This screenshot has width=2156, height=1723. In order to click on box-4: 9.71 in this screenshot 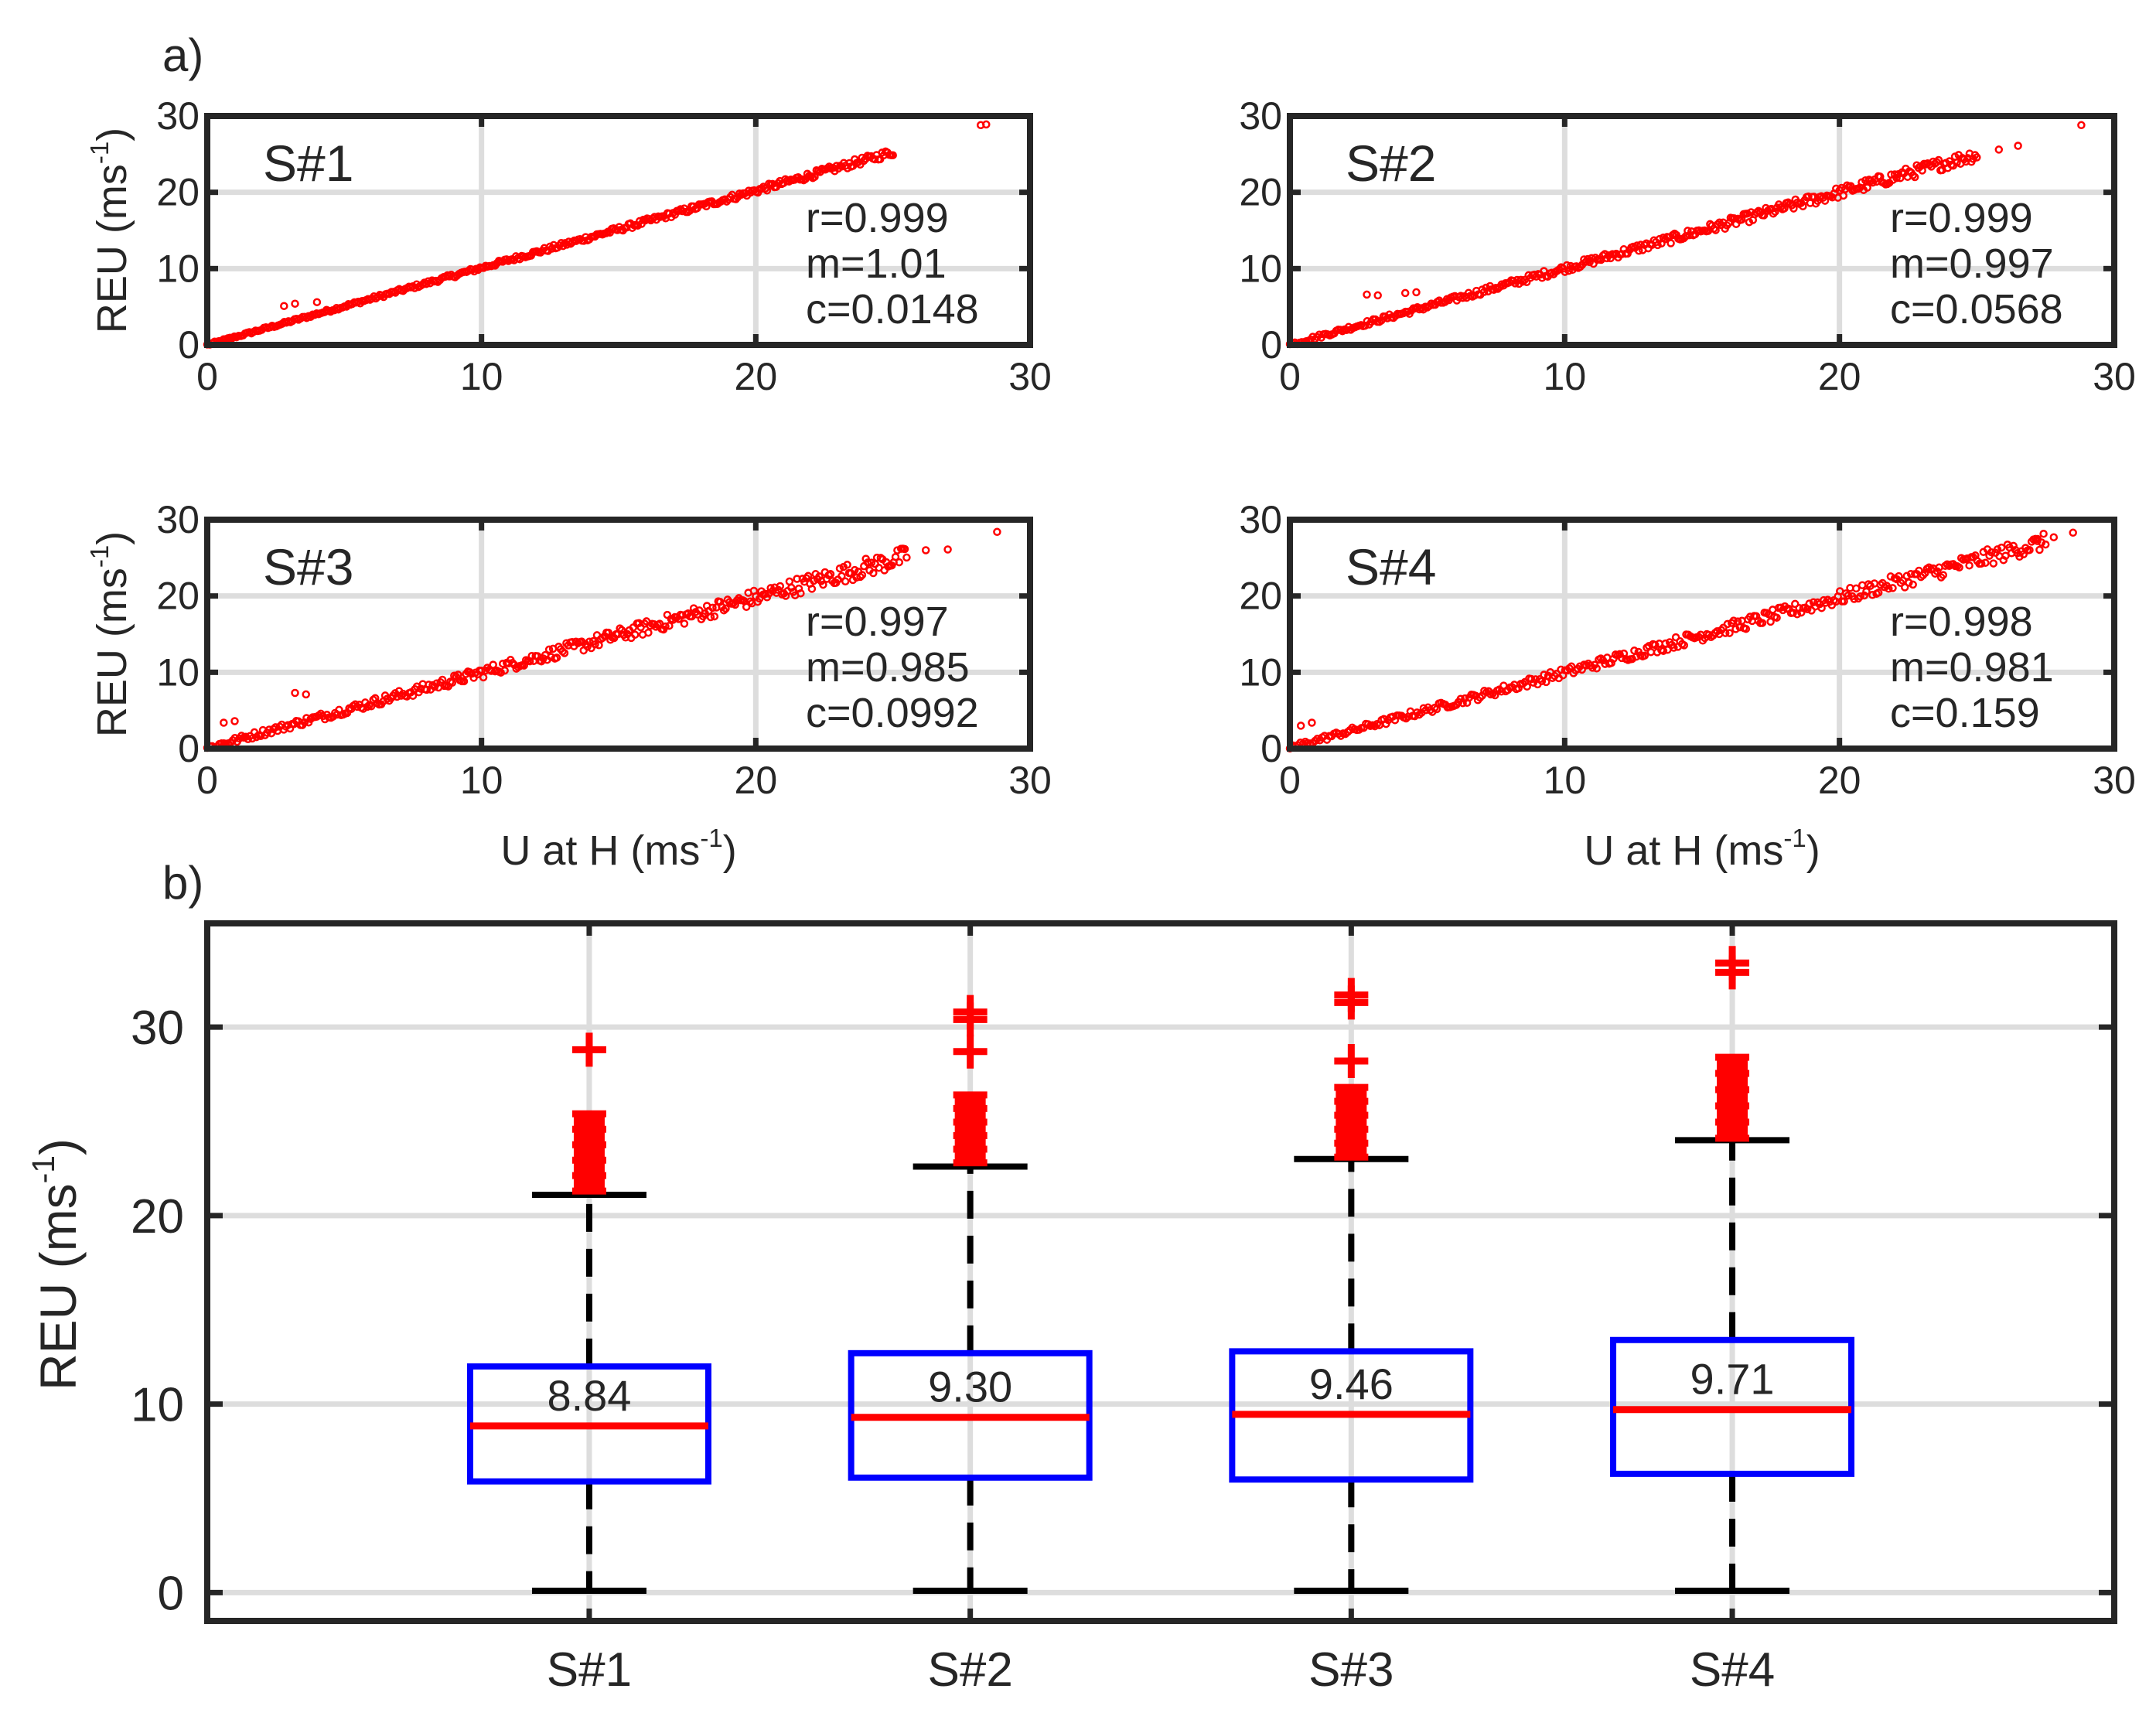, I will do `click(1732, 1270)`.